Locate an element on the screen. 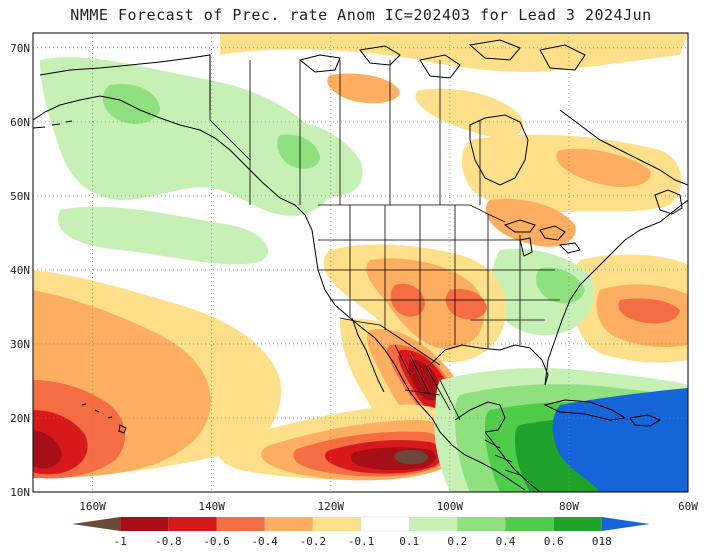  hudson-bay-coastline is located at coordinates (499, 150).